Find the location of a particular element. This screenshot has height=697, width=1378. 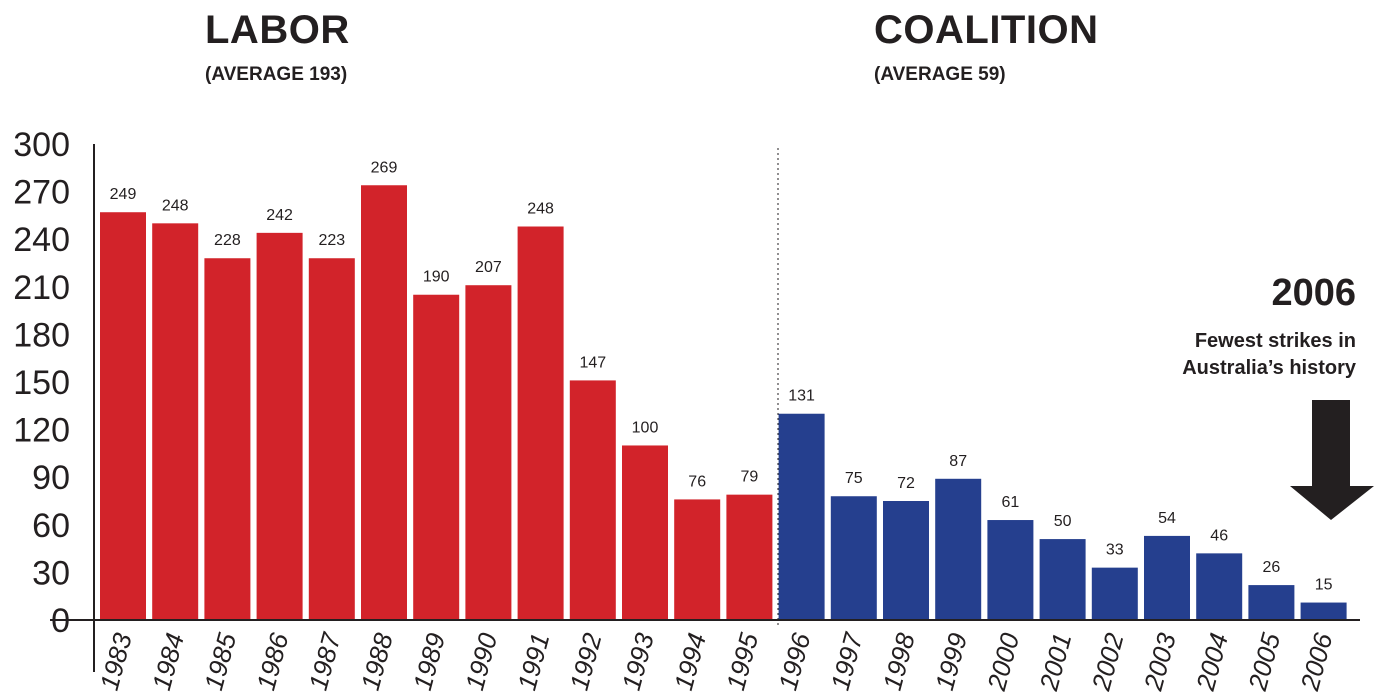

year-label-2000: 2000 is located at coordinates (1003, 661).